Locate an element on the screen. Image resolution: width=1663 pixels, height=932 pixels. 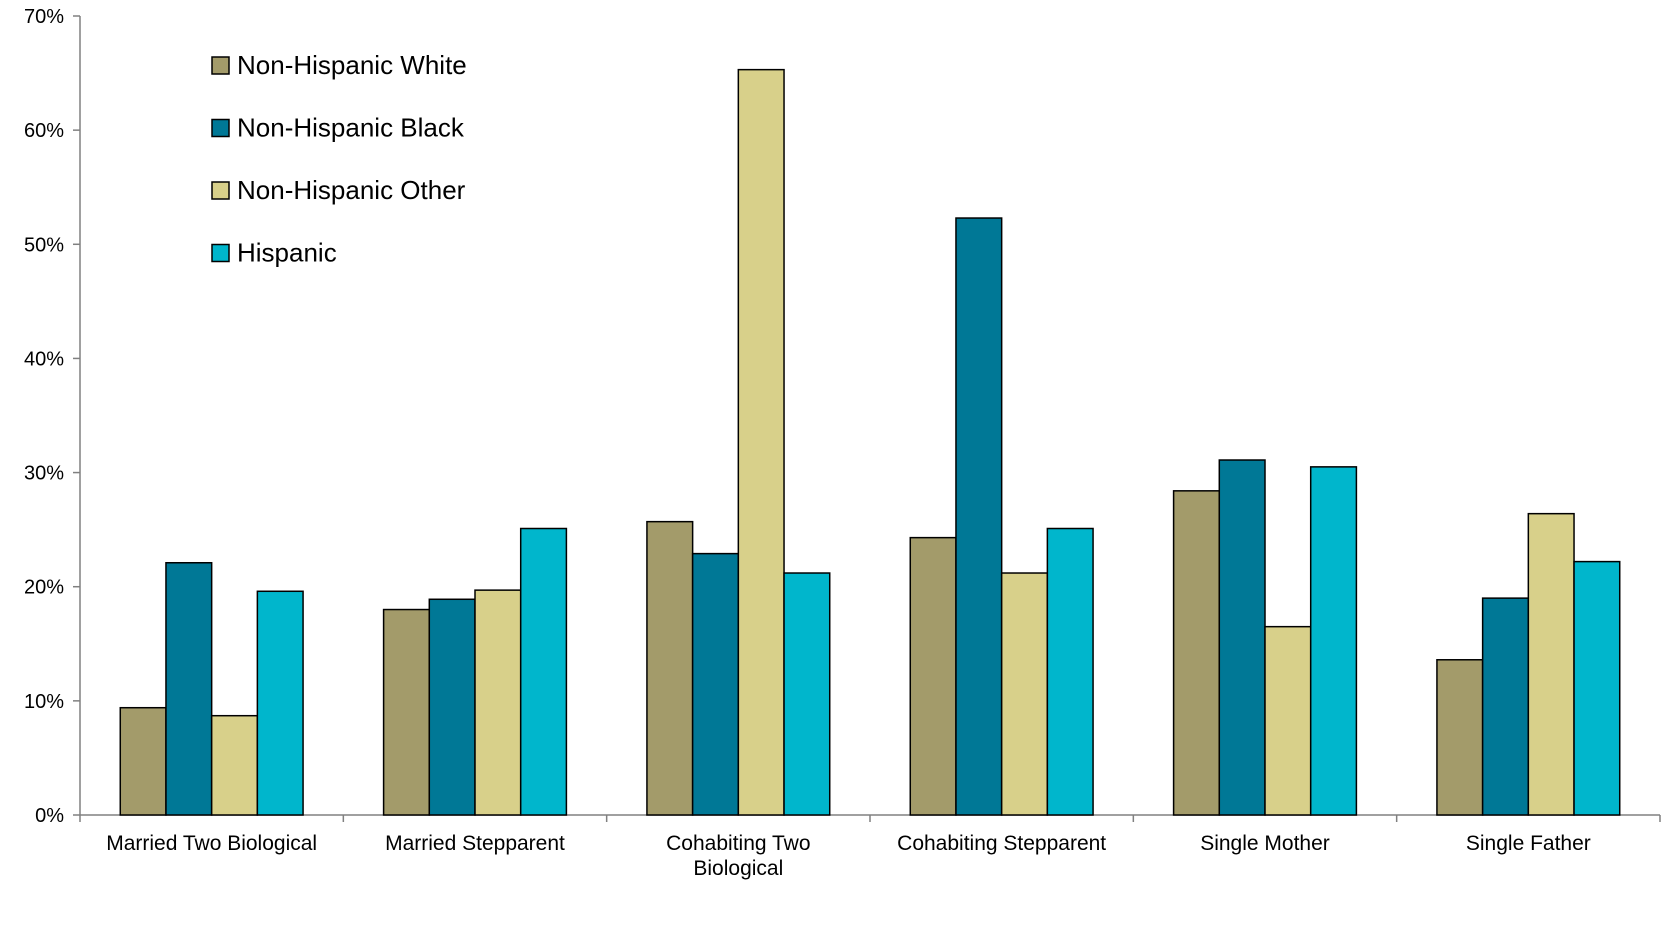
category-label-line: Single Mother is located at coordinates (1265, 843).